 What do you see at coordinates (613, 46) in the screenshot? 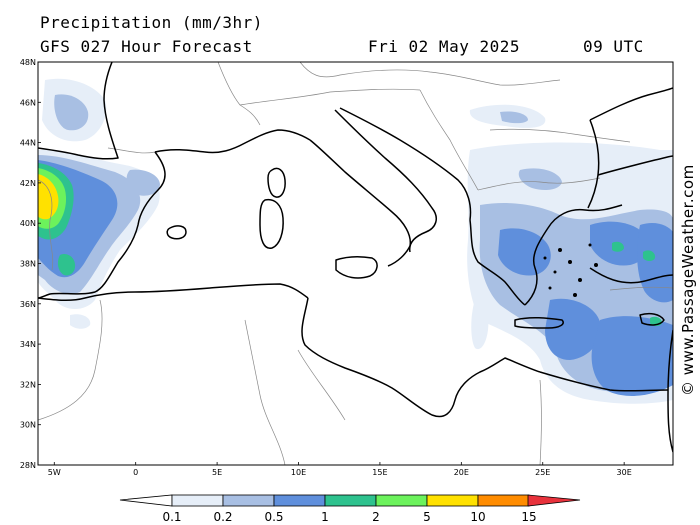
I see `valid-time: 09 UTC` at bounding box center [613, 46].